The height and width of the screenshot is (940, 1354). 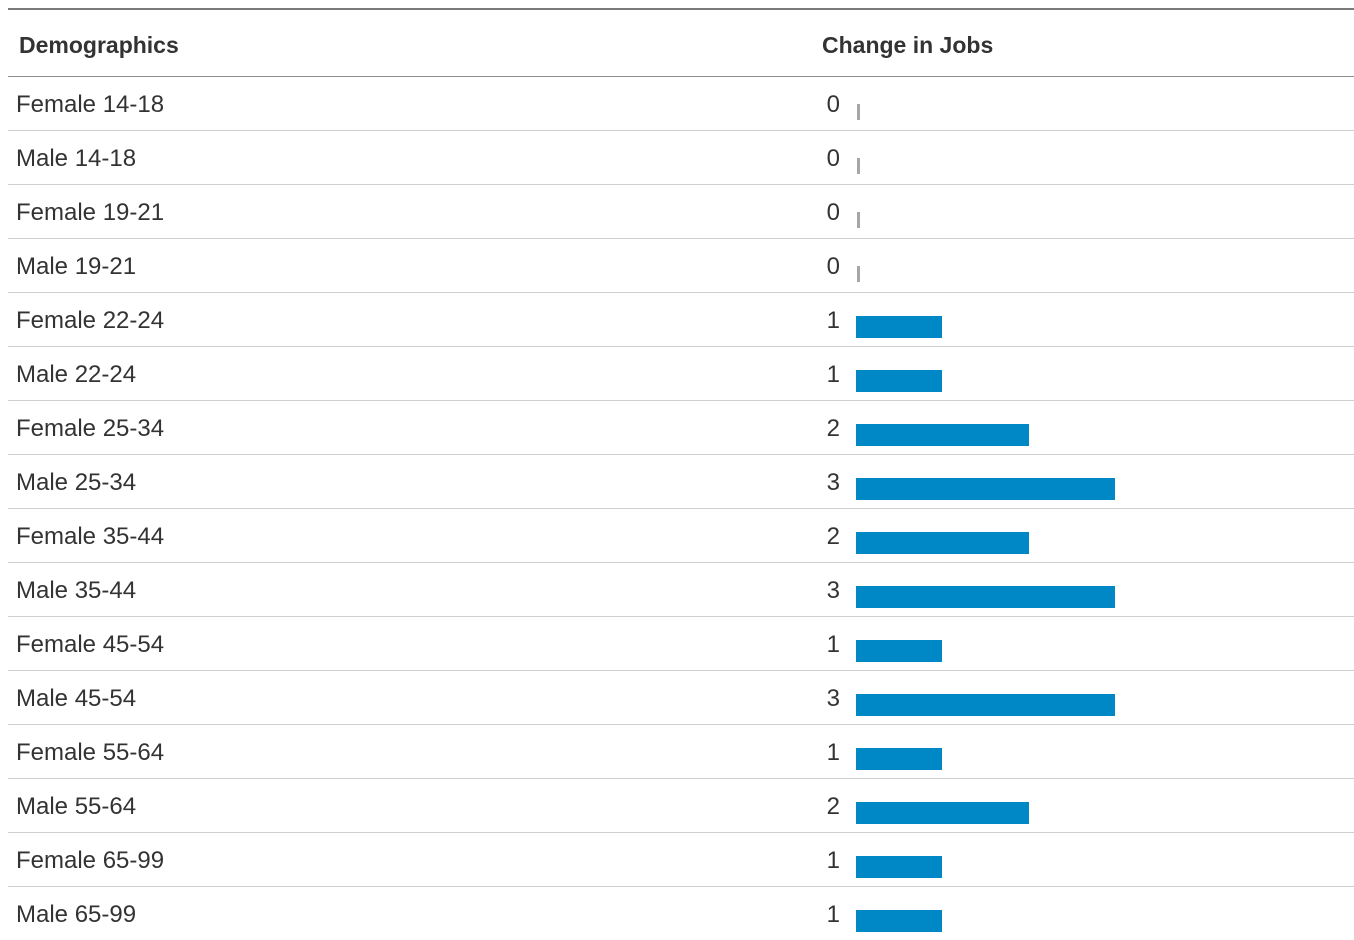 What do you see at coordinates (681, 266) in the screenshot?
I see `table-row: Male 19-21 0` at bounding box center [681, 266].